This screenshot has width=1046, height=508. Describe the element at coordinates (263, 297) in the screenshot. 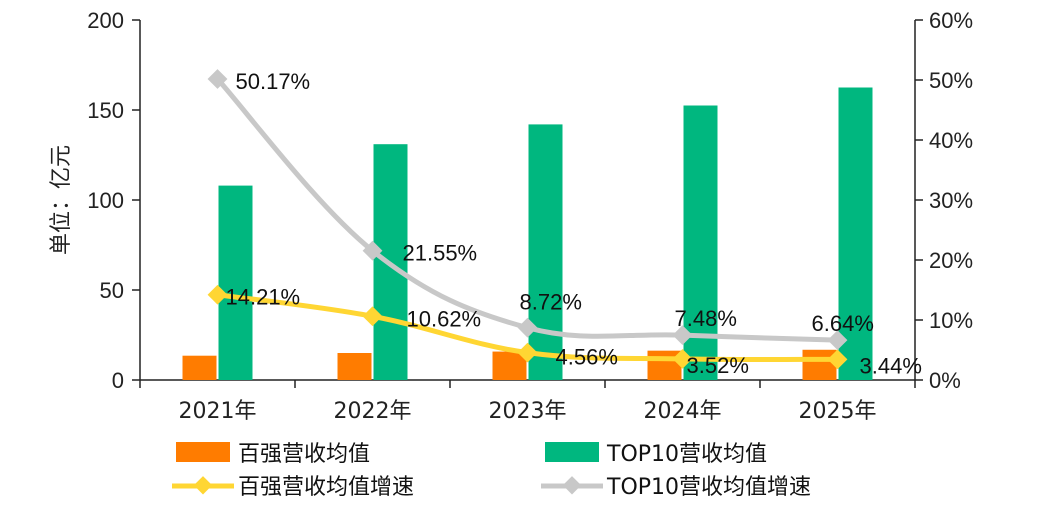

I see `label-top100-growth: 14.21%` at that location.